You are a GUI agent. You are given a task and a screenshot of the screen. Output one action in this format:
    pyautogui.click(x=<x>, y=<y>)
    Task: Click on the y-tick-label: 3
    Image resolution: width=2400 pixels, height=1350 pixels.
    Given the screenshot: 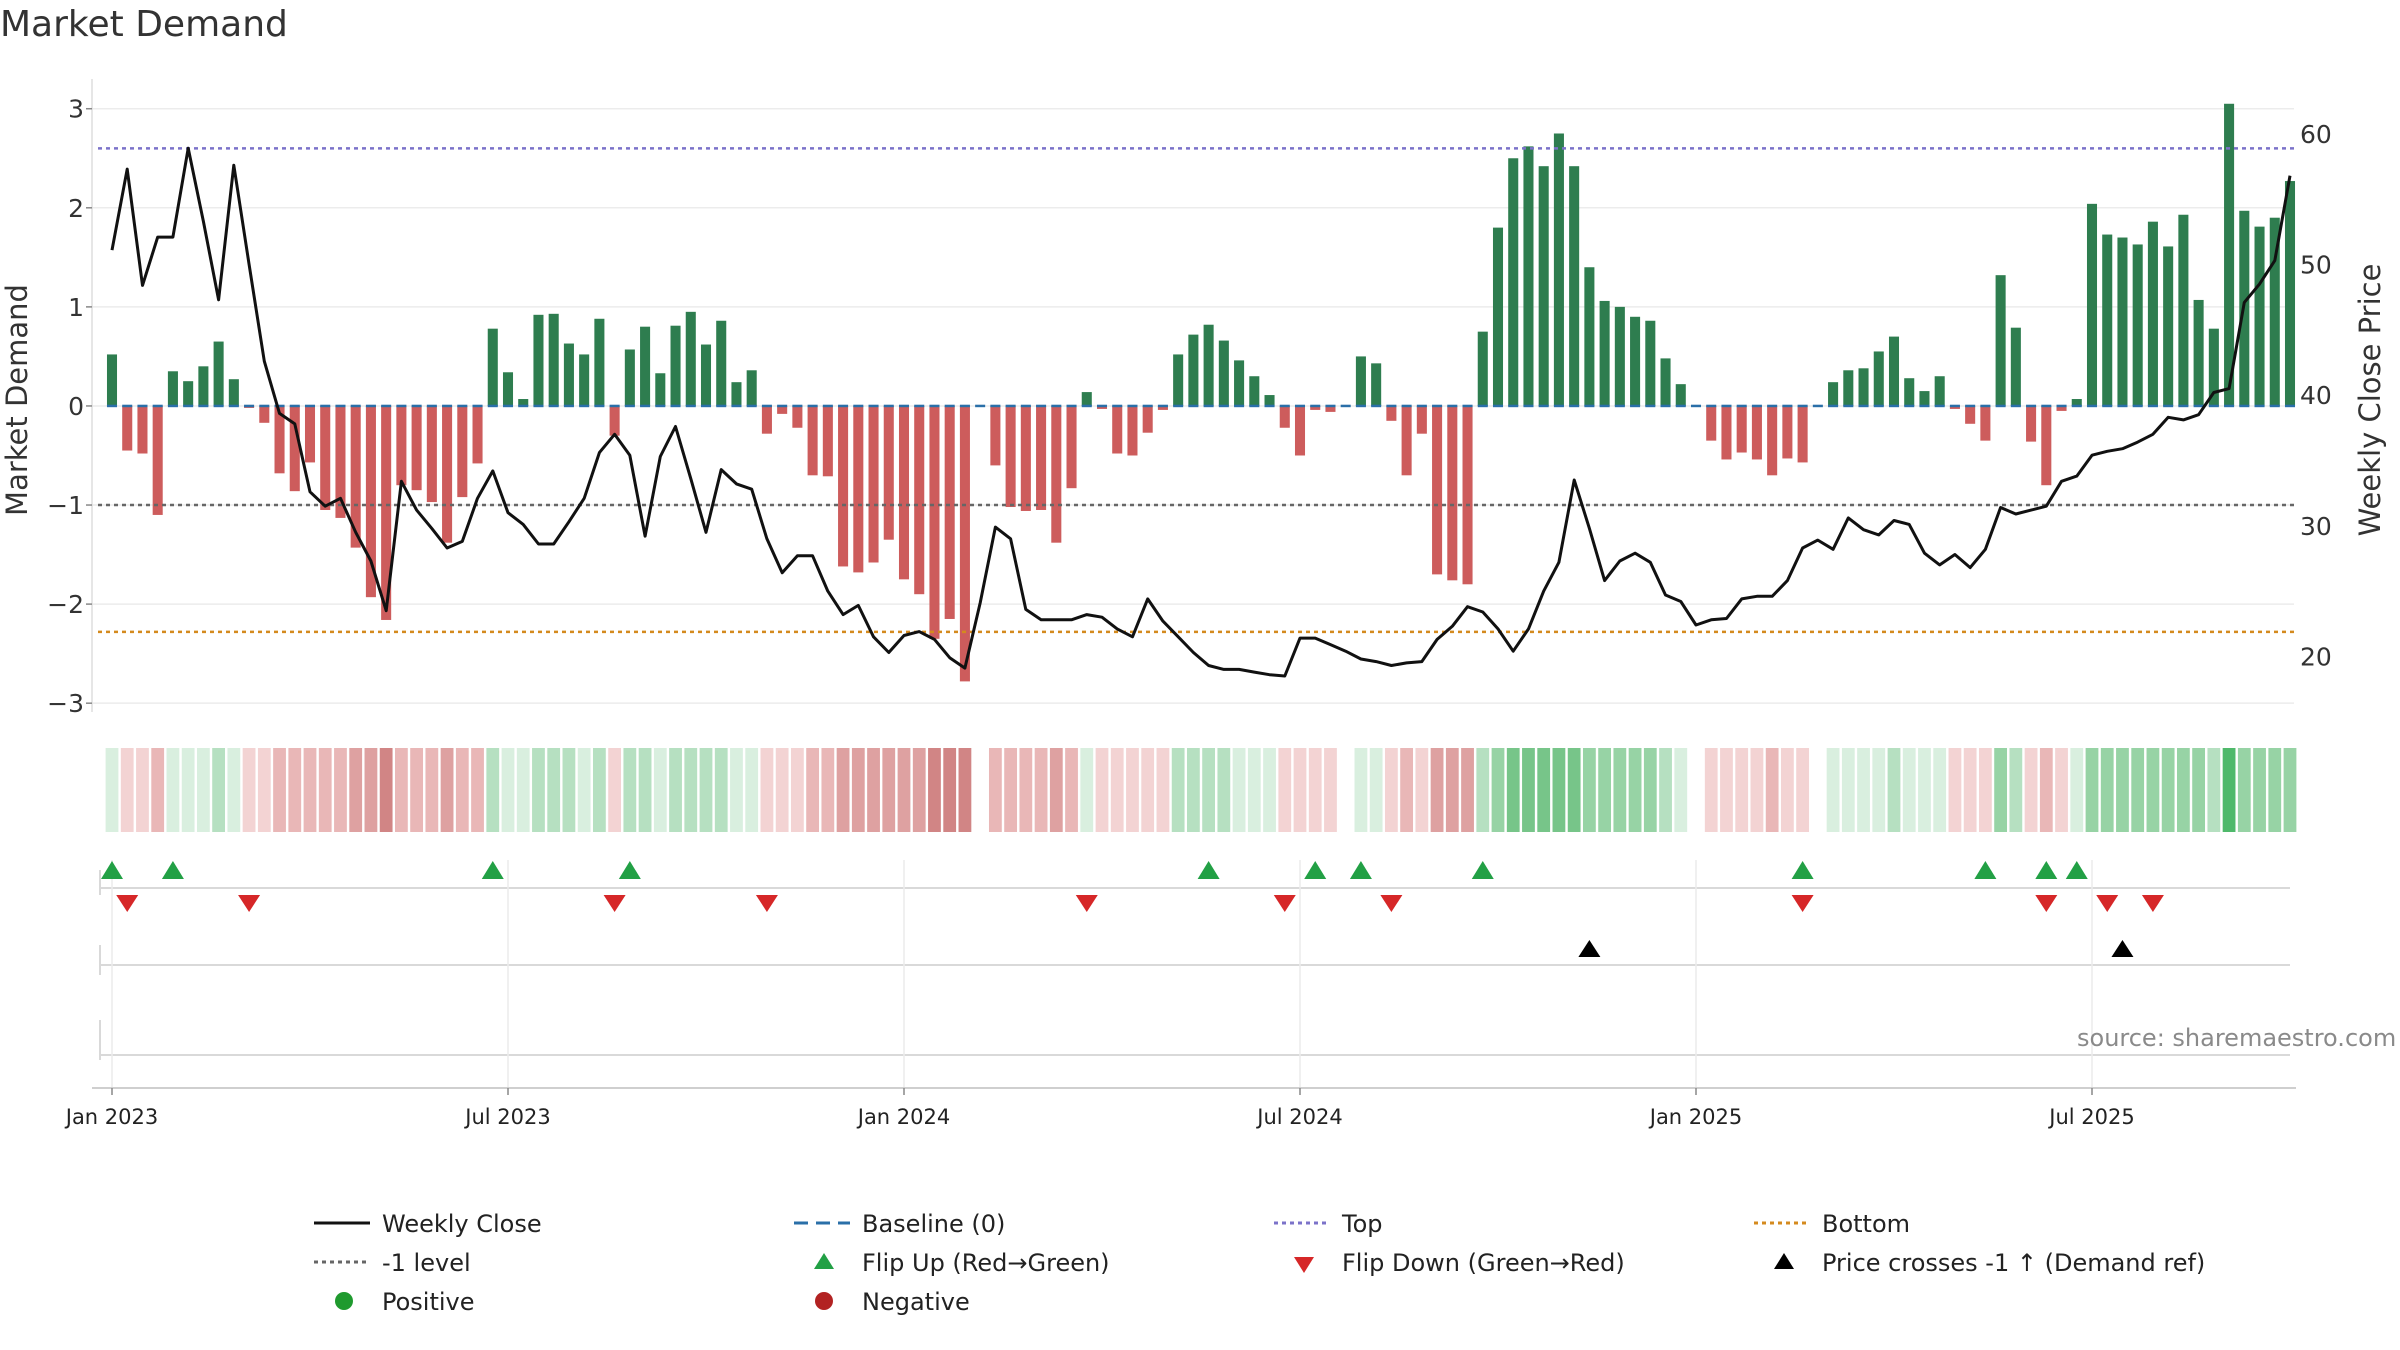 What is the action you would take?
    pyautogui.click(x=76, y=109)
    